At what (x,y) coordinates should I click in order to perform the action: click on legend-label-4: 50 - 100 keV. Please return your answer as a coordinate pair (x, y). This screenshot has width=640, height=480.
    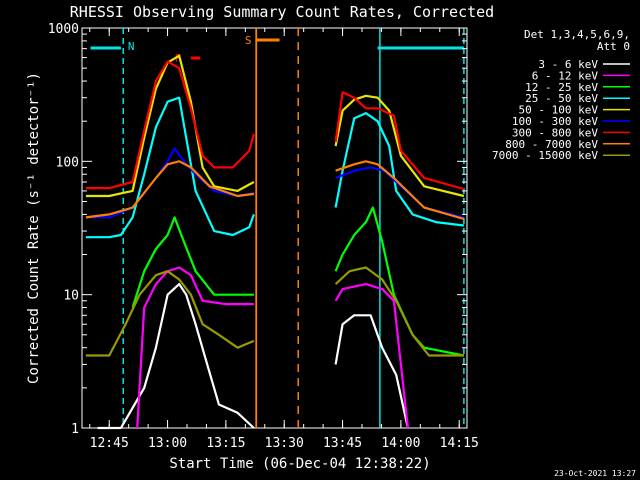
    Looking at the image, I should click on (559, 110).